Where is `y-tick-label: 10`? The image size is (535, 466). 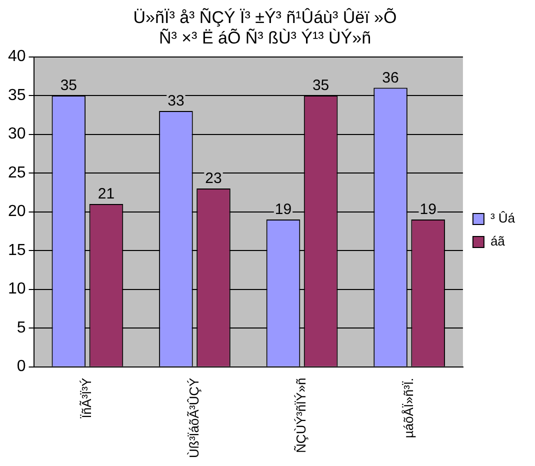
y-tick-label: 10 is located at coordinates (17, 289).